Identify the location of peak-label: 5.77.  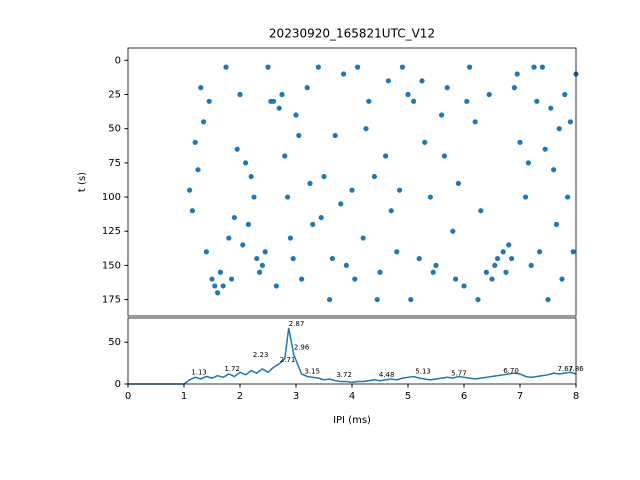
(459, 373).